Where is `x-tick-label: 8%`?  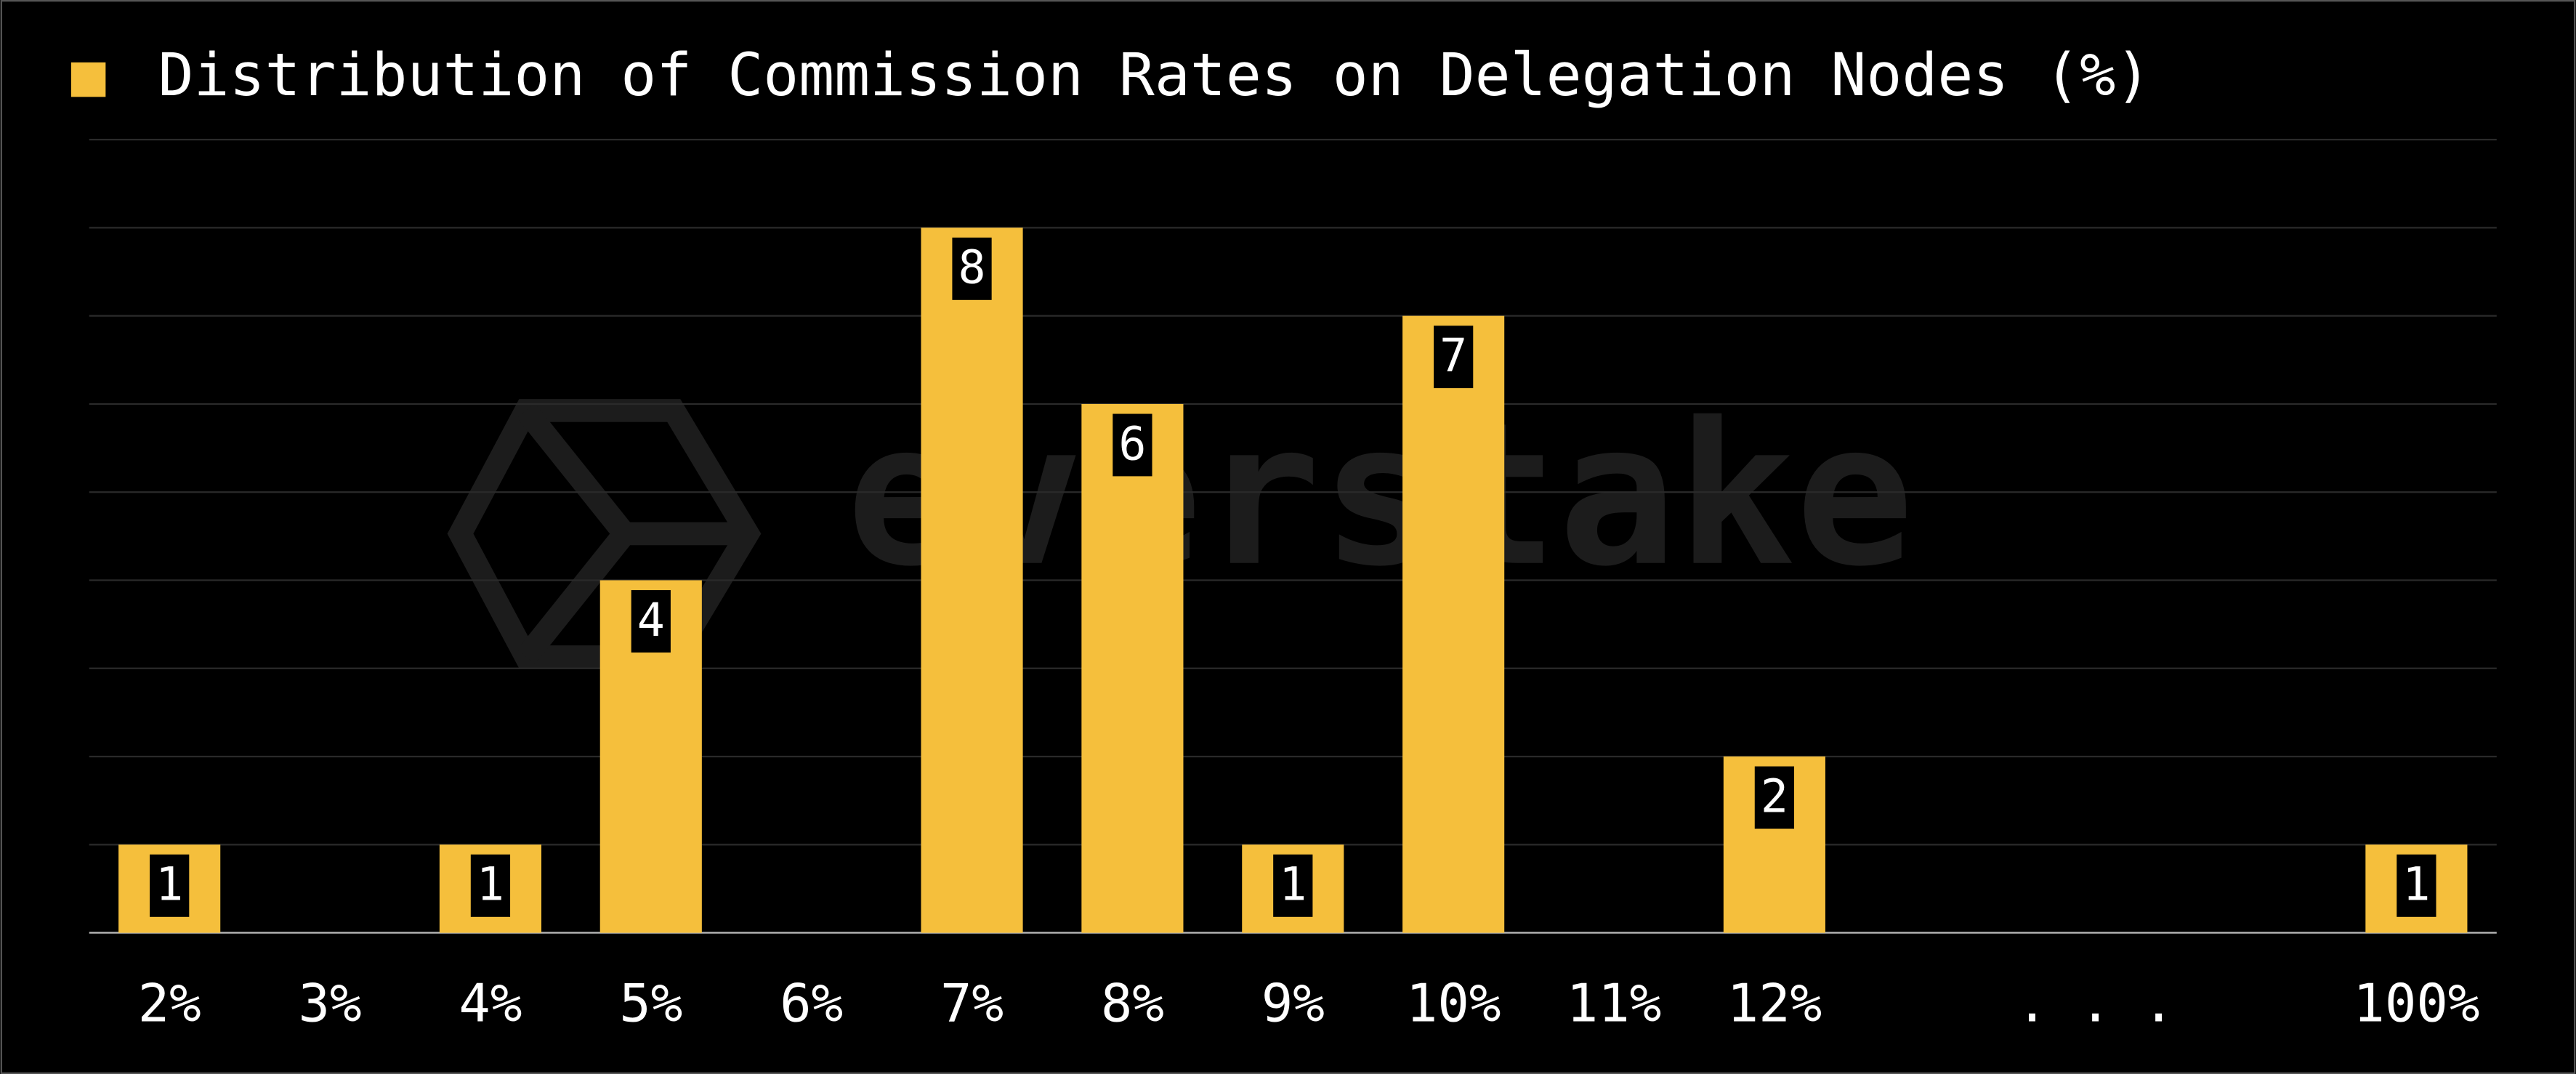
x-tick-label: 8% is located at coordinates (1133, 1003).